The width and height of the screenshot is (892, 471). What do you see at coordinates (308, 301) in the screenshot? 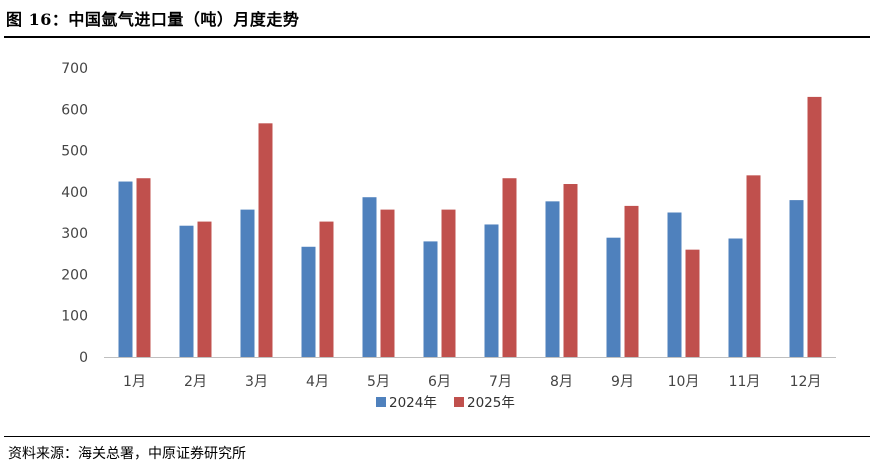
I see `bar-2024年-4月` at bounding box center [308, 301].